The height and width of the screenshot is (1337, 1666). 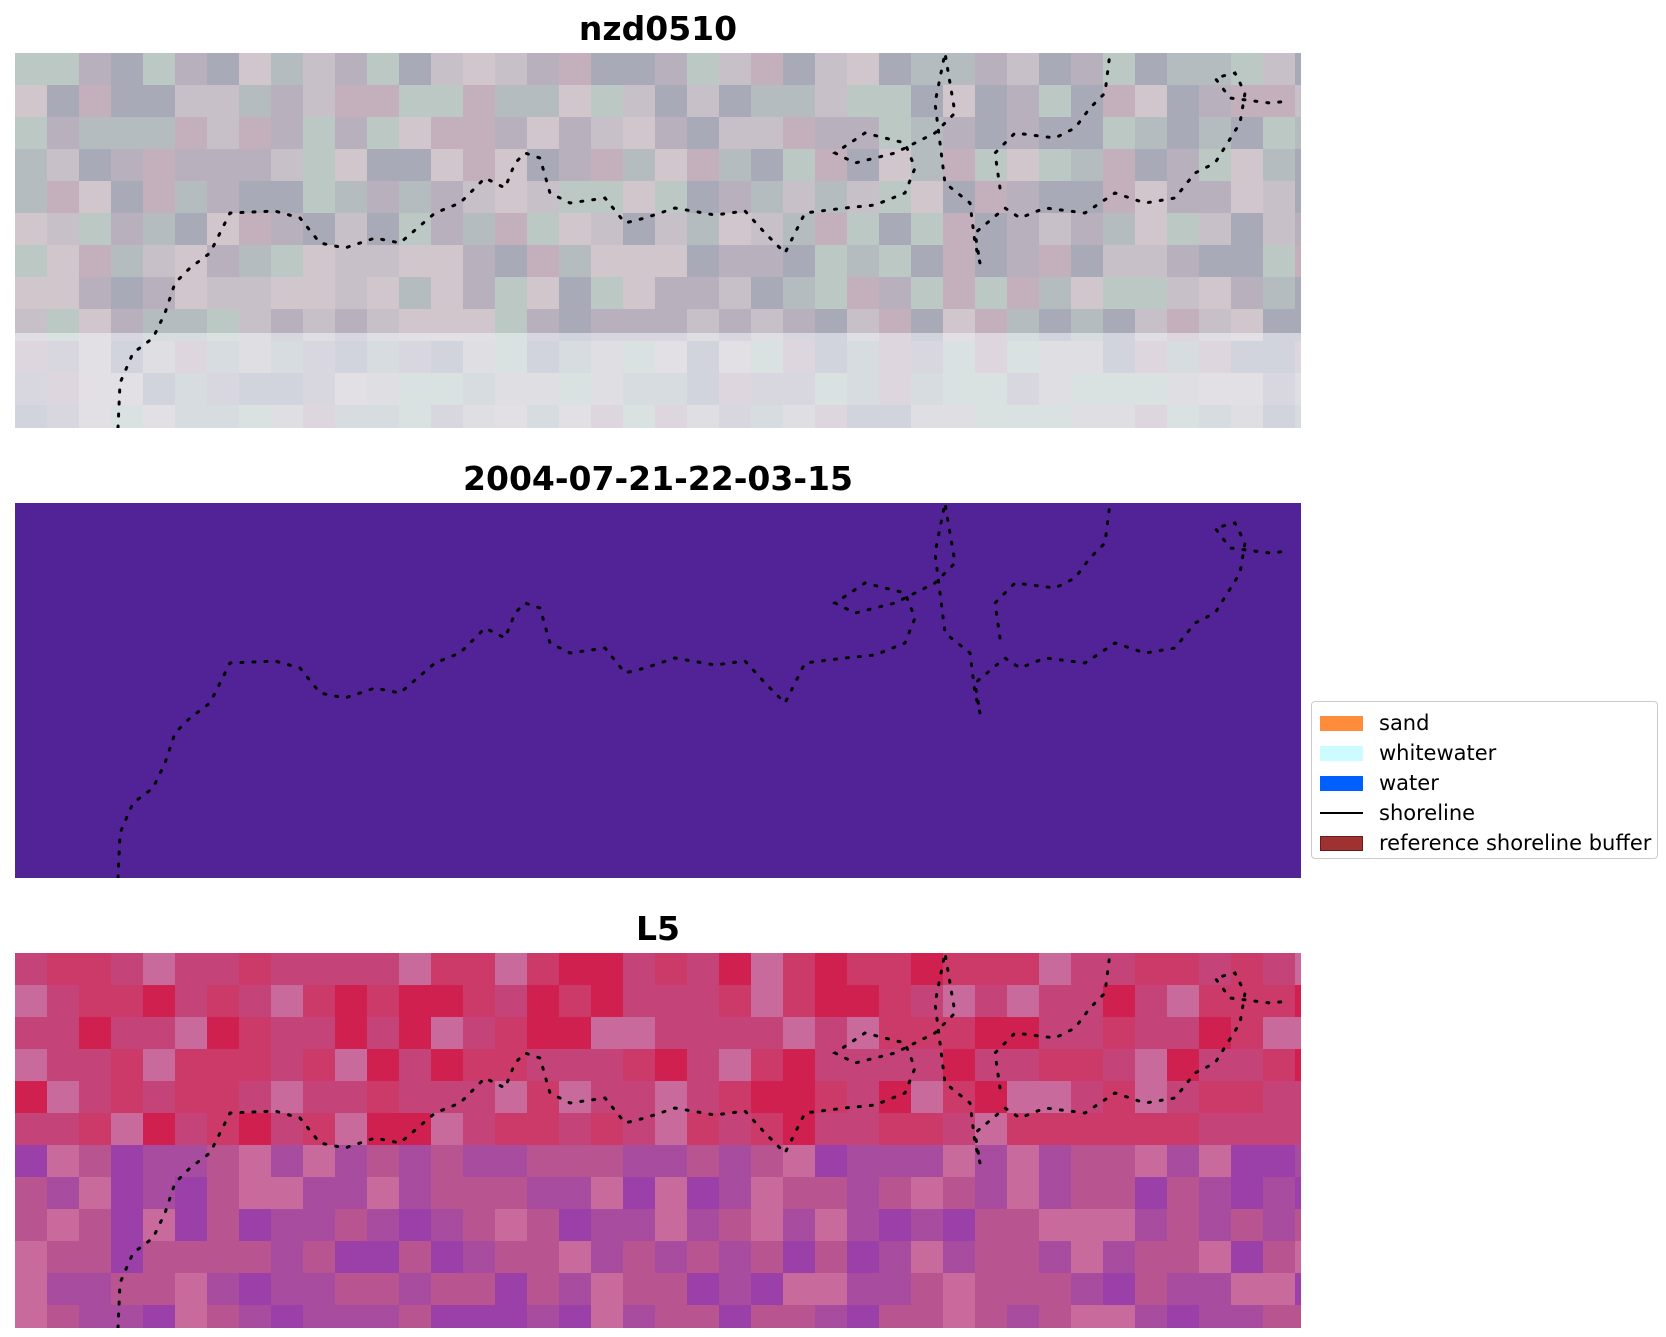 I want to click on legend-item-water: water, so click(x=1484, y=783).